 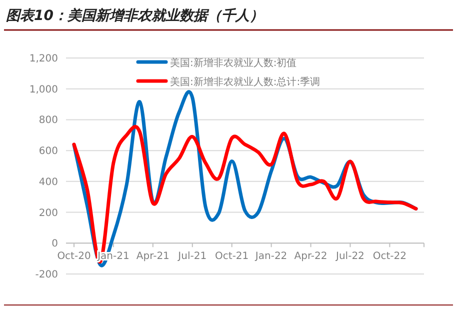 What do you see at coordinates (55, 244) in the screenshot?
I see `y-tick-label: 0` at bounding box center [55, 244].